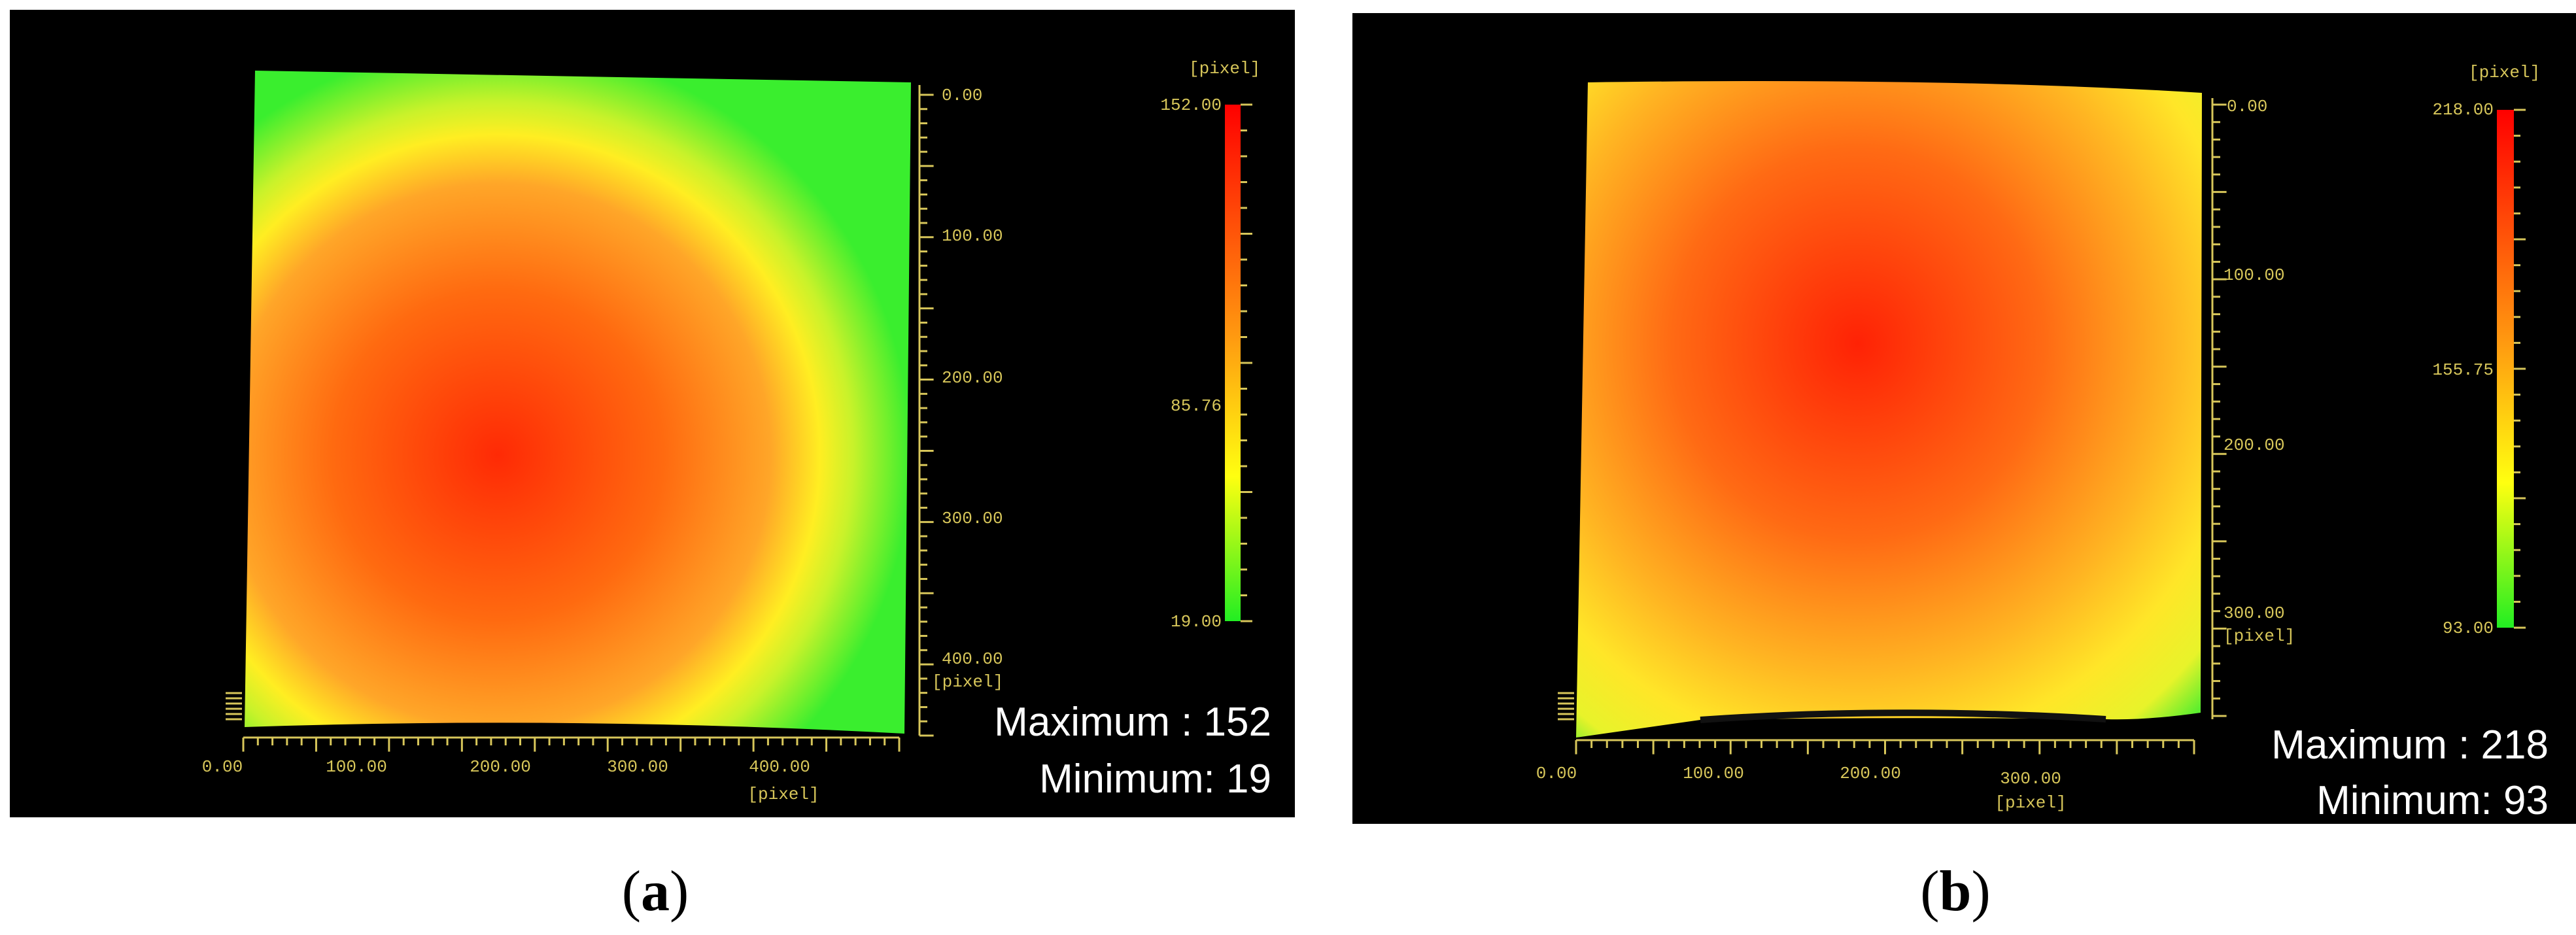 This screenshot has width=2576, height=935. I want to click on panel-b-x-tick-label-1: 100.00, so click(1714, 773).